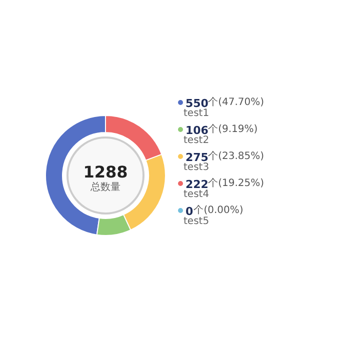 Image resolution: width=350 pixels, height=350 pixels. What do you see at coordinates (222, 130) in the screenshot?
I see `data-label: 106个(9.19%)` at bounding box center [222, 130].